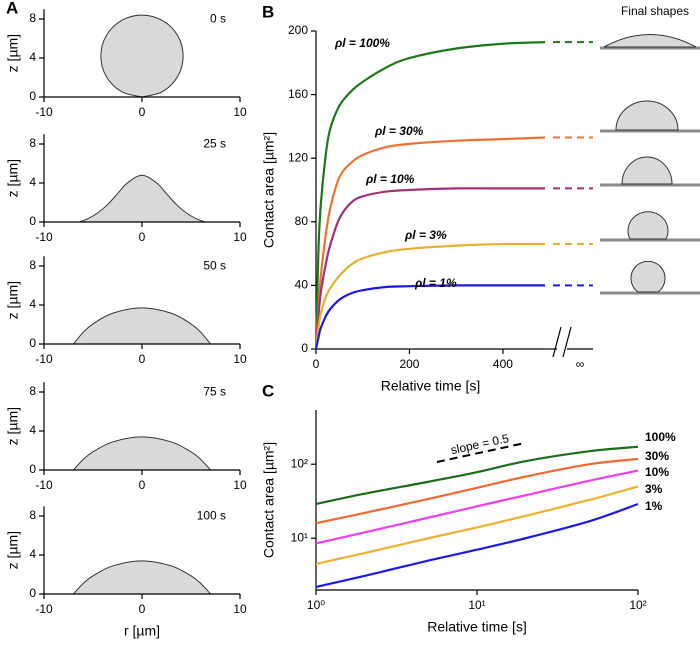 The width and height of the screenshot is (700, 646). Describe the element at coordinates (142, 631) in the screenshot. I see `x-axis-label: r [µm]` at that location.